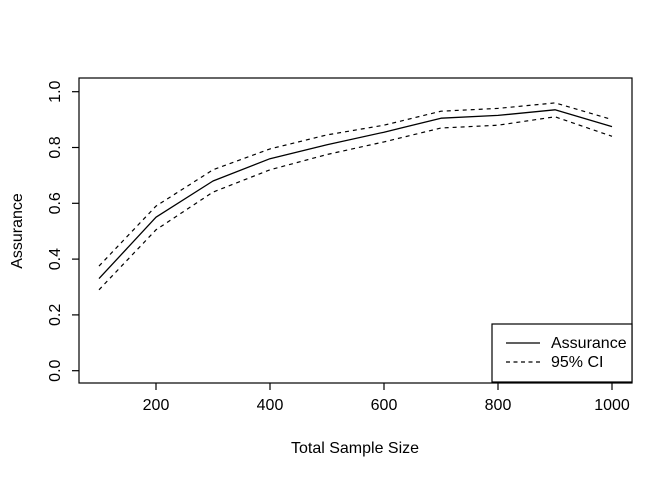 The image size is (672, 480). What do you see at coordinates (577, 362) in the screenshot?
I see `legend-label-ci: 95% CI` at bounding box center [577, 362].